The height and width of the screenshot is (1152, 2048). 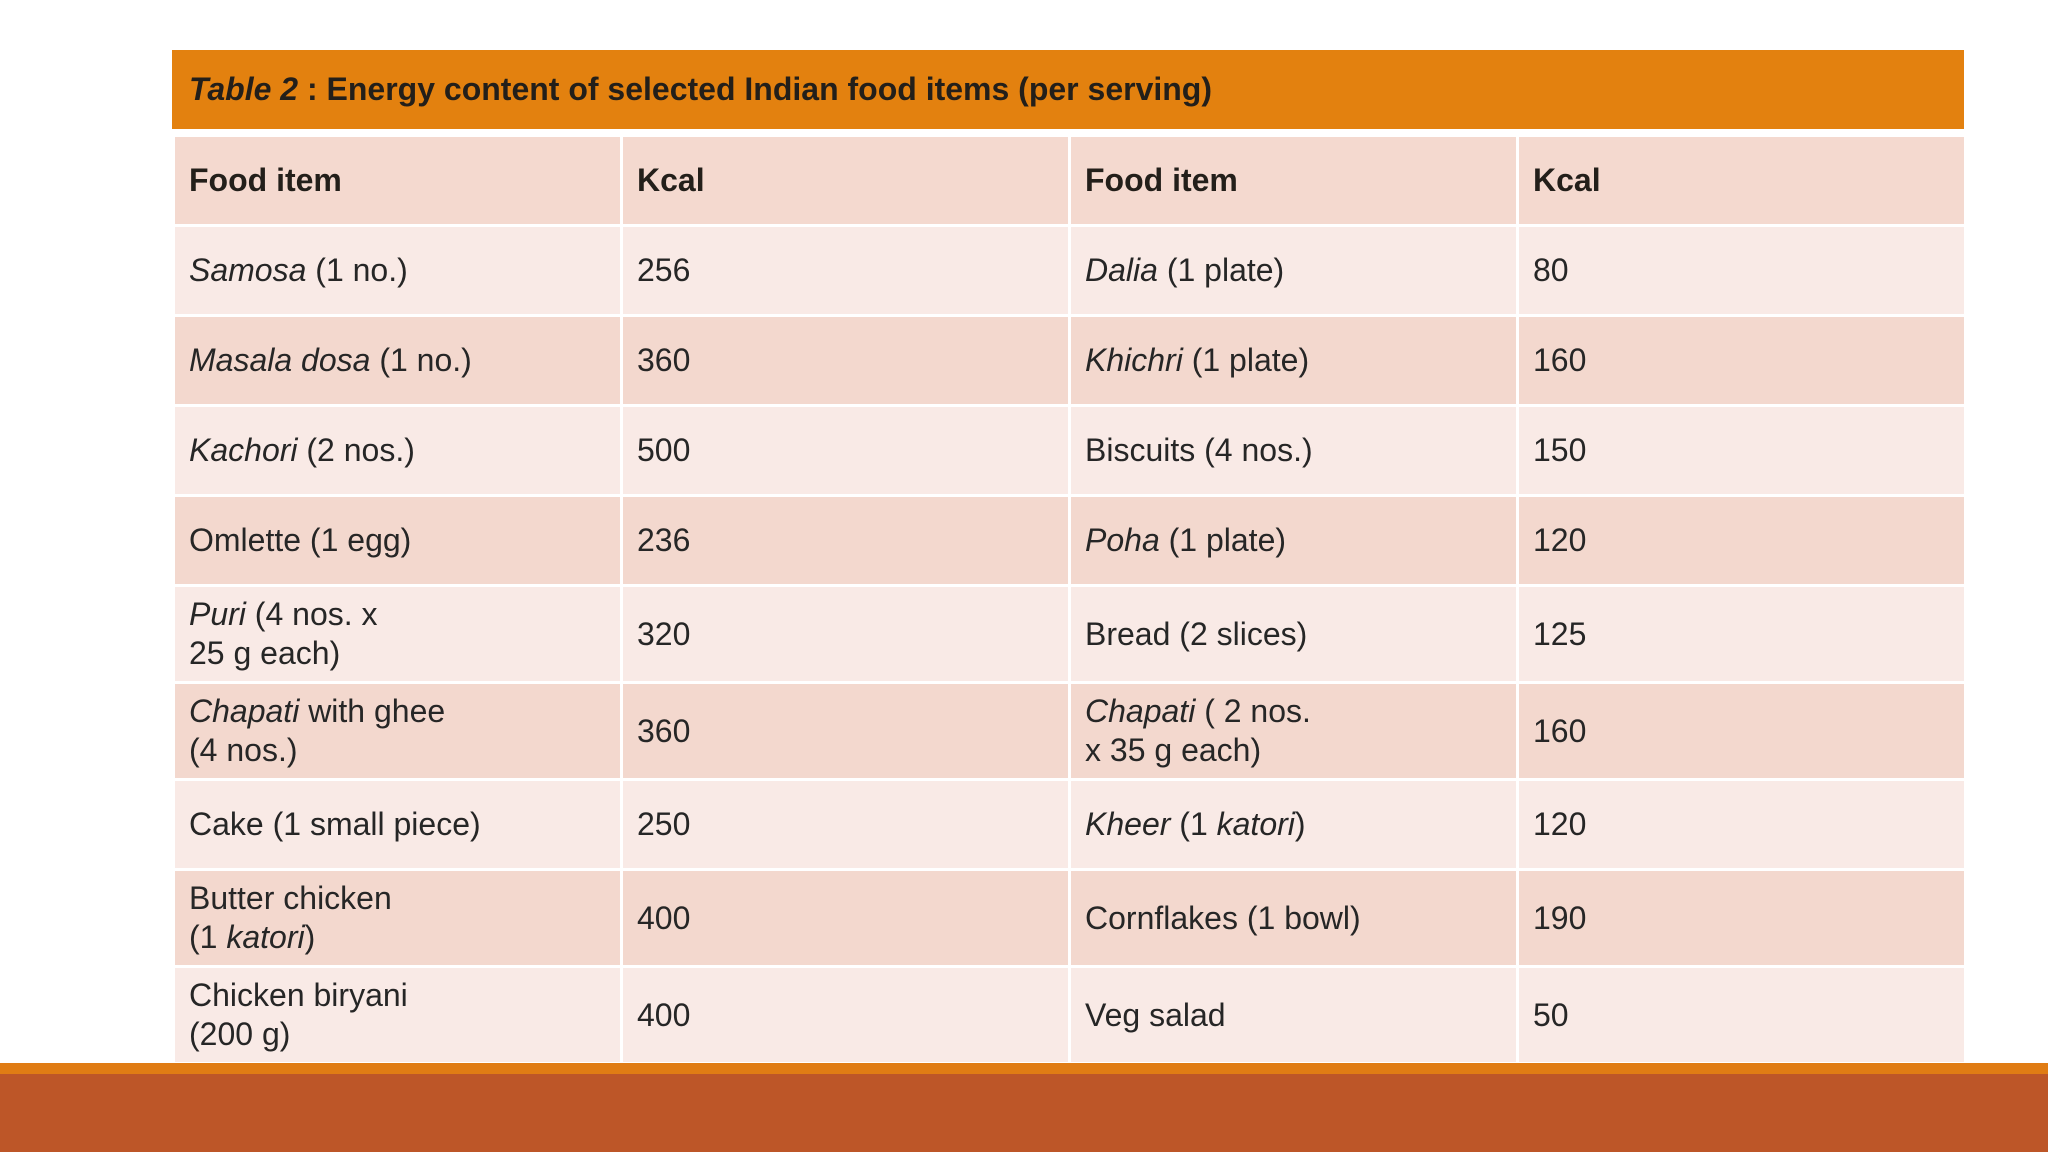 What do you see at coordinates (1293, 634) in the screenshot?
I see `food-cell: Bread (2 slices)` at bounding box center [1293, 634].